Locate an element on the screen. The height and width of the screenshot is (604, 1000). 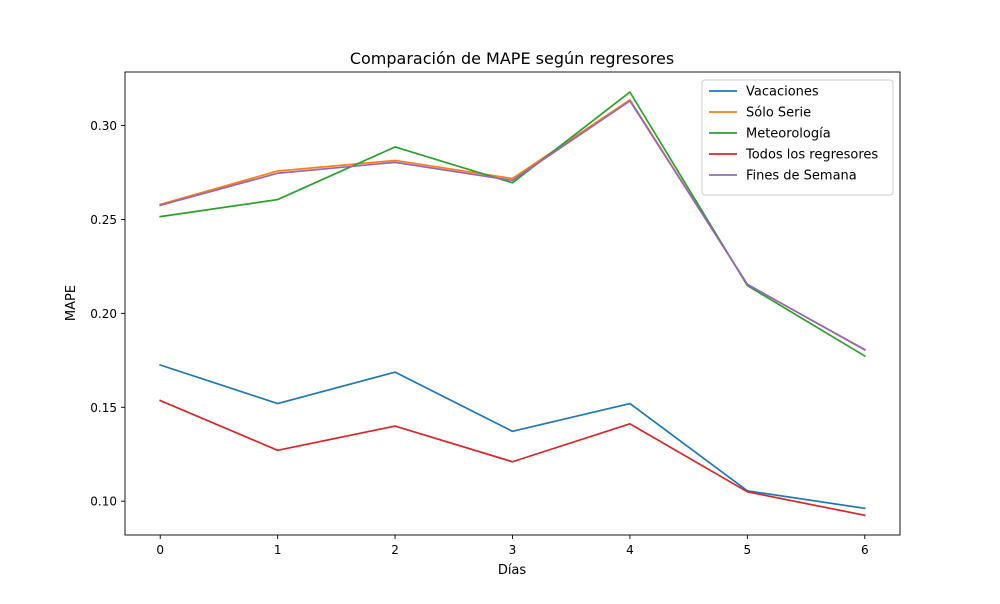
legend-label-3: Todos los regresores is located at coordinates (811, 155).